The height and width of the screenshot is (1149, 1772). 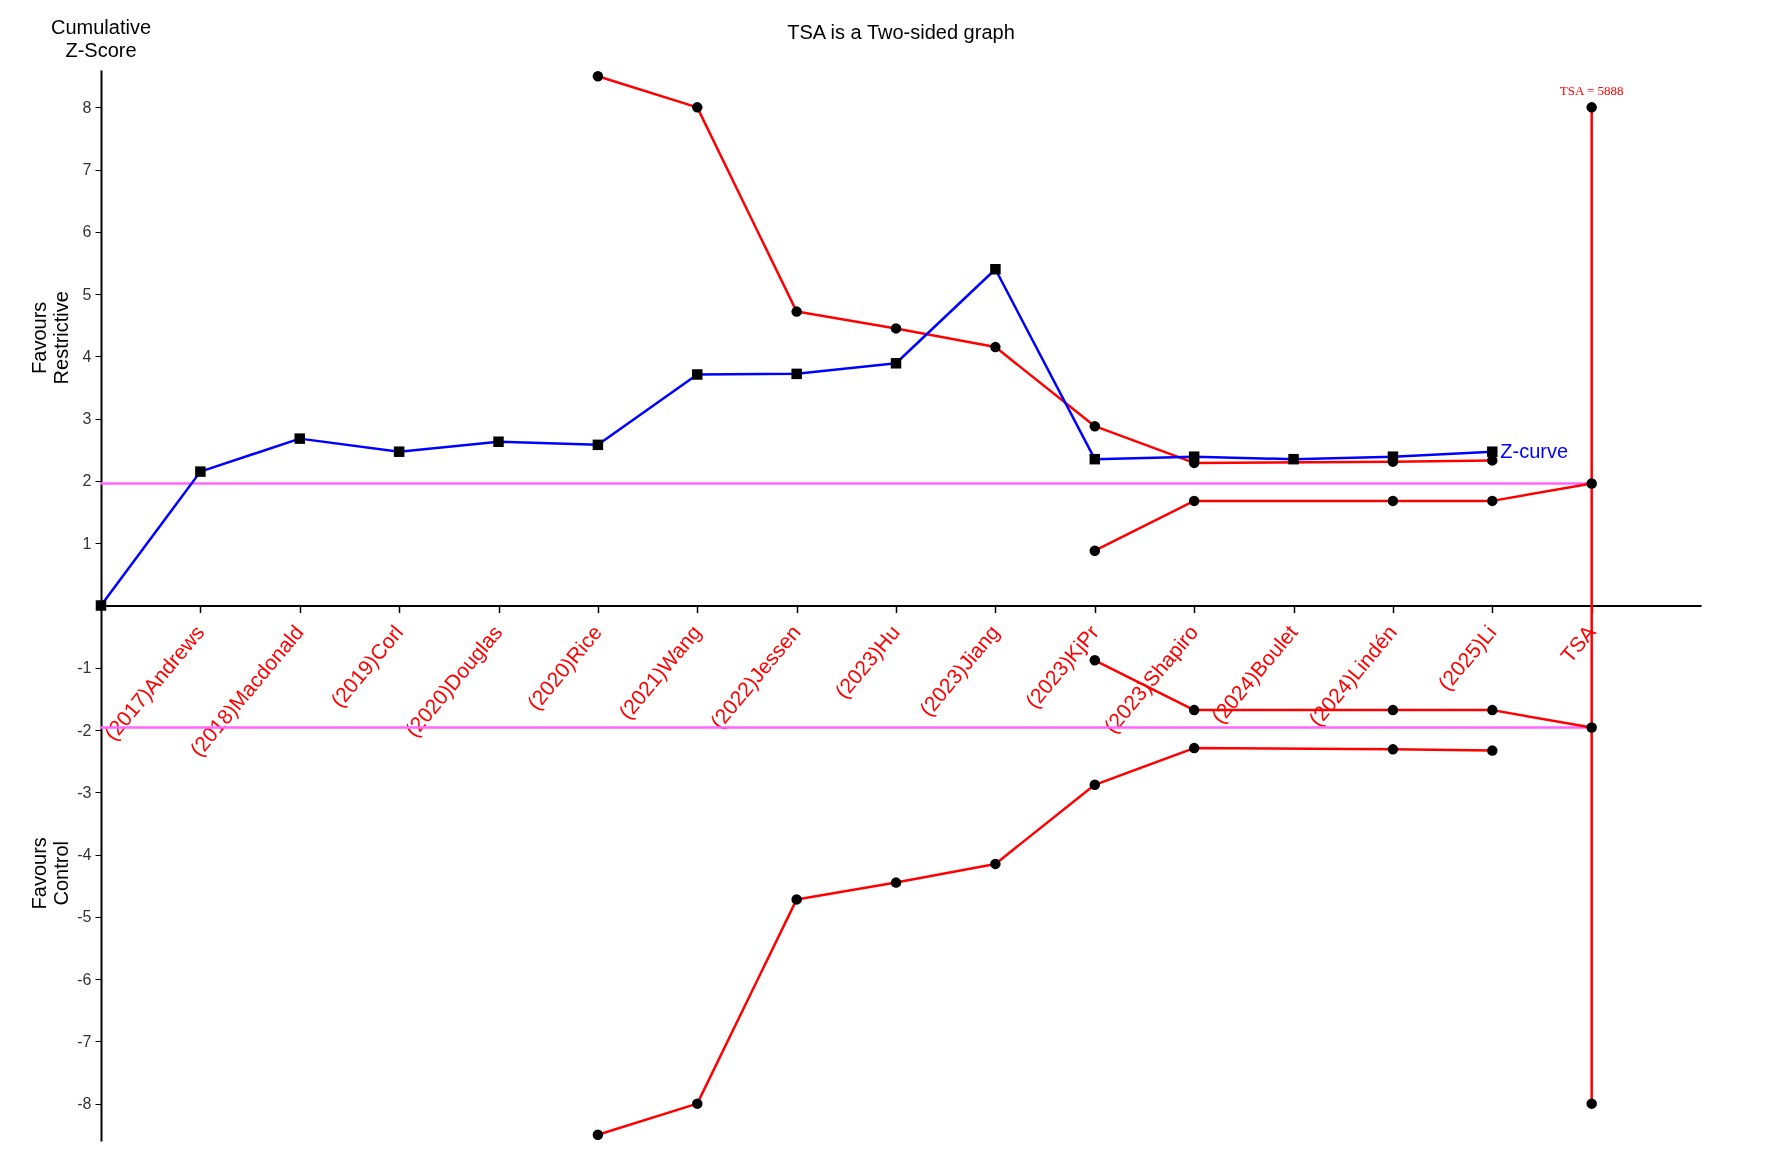 I want to click on x-tick-label: TSA, so click(x=1577, y=643).